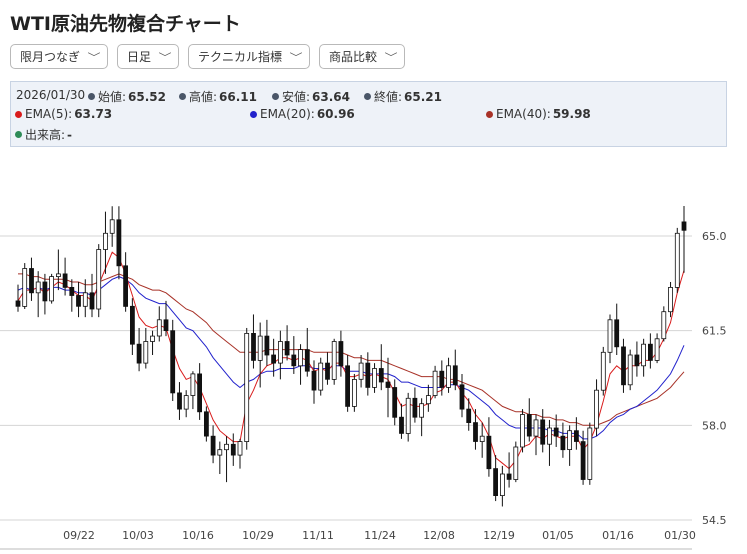 The width and height of the screenshot is (747, 554). Describe the element at coordinates (258, 535) in the screenshot. I see `x-tick-label: 10/29` at that location.